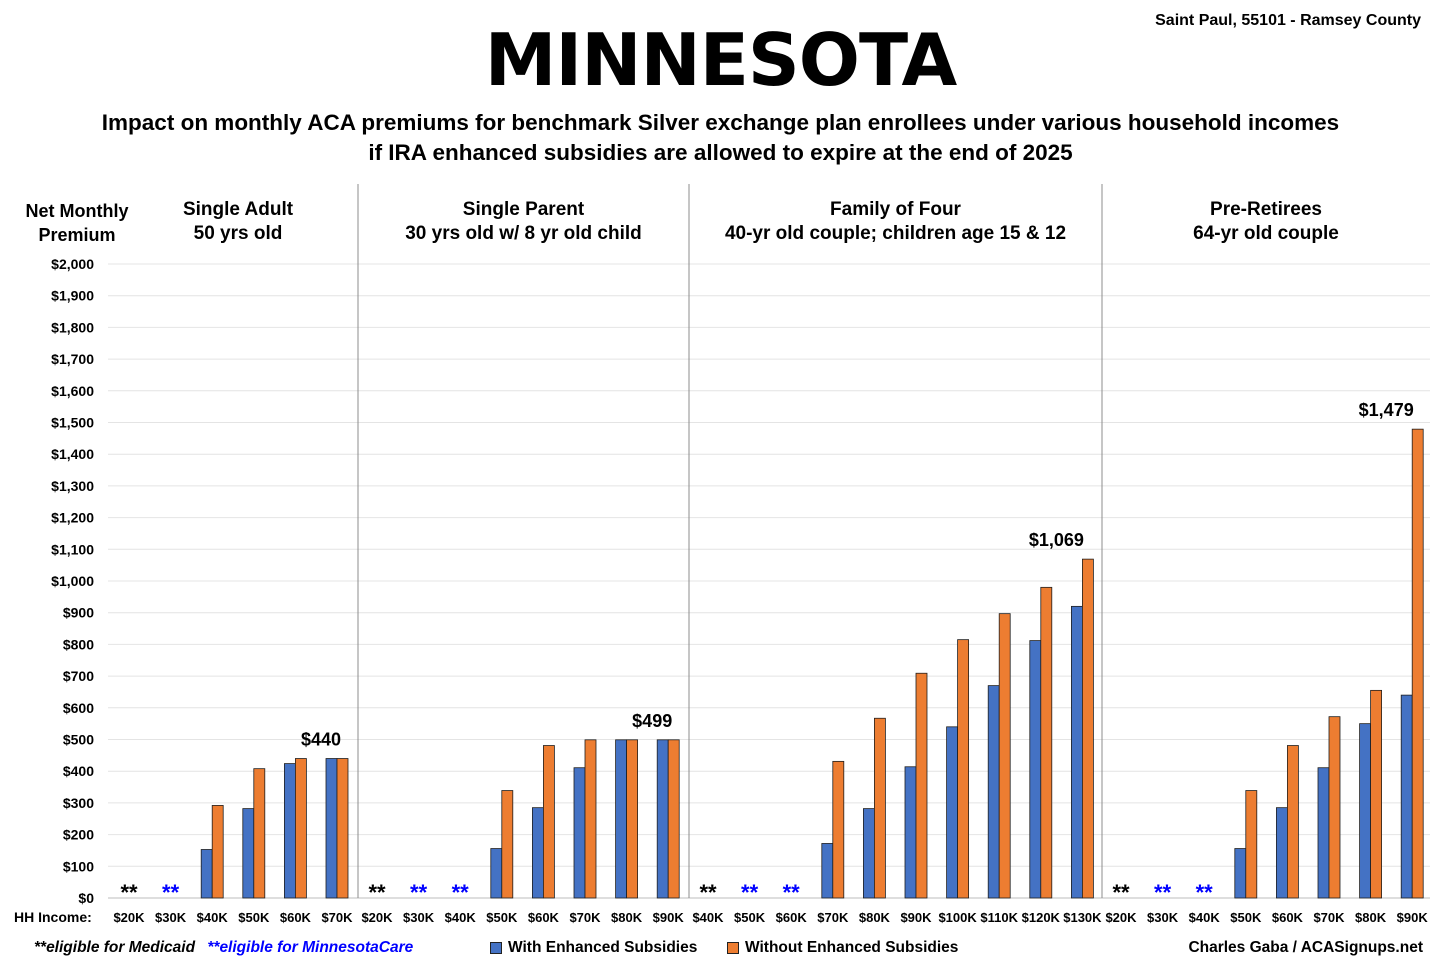 Image resolution: width=1441 pixels, height=970 pixels. Describe the element at coordinates (72, 454) in the screenshot. I see `y-tick-label: $1,400` at that location.